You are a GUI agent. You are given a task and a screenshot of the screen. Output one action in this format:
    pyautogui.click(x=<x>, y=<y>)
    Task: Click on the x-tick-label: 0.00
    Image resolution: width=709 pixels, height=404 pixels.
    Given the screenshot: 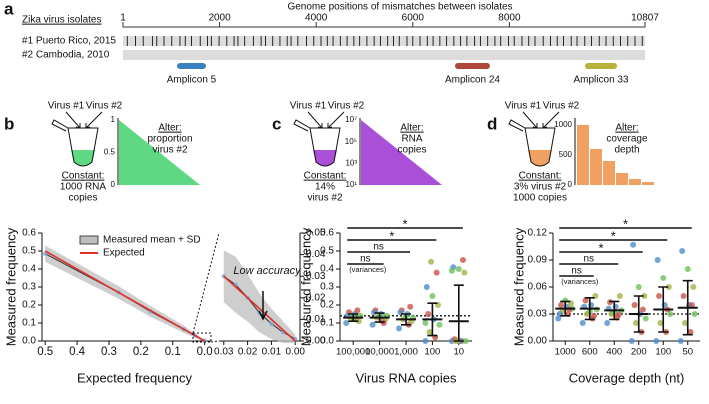 What is the action you would take?
    pyautogui.click(x=296, y=352)
    